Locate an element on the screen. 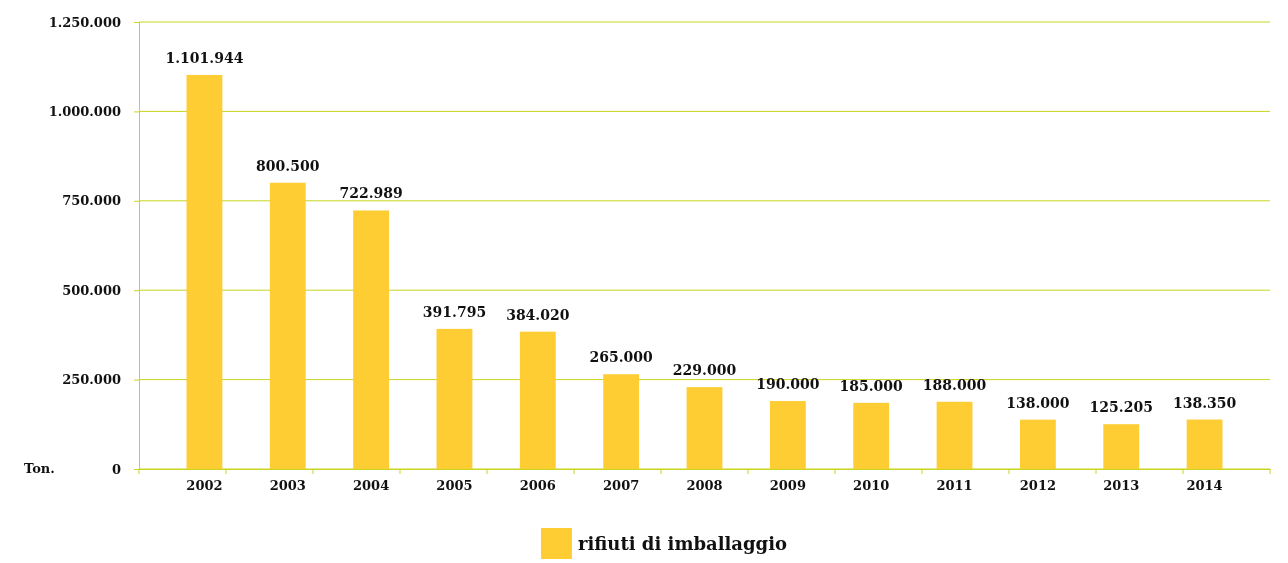 This screenshot has width=1288, height=563. x-tick-label: 2009 is located at coordinates (787, 485).